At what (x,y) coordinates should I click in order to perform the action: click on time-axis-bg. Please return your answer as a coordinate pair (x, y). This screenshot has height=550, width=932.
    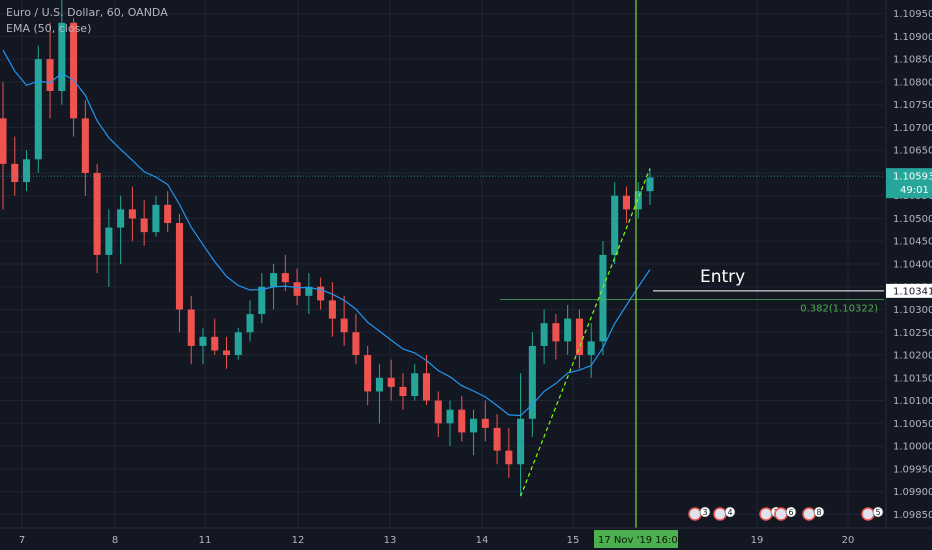
    Looking at the image, I should click on (466, 539).